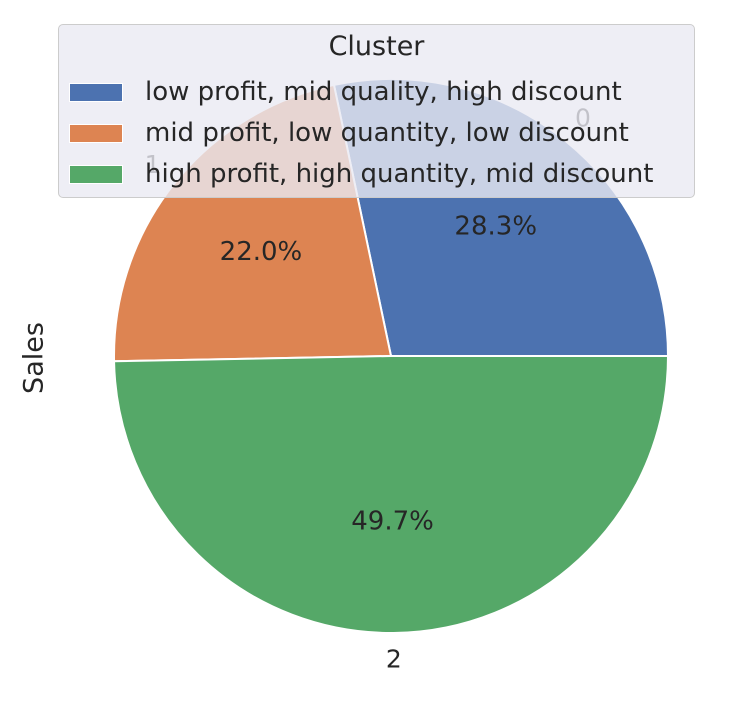 The height and width of the screenshot is (713, 747). Describe the element at coordinates (399, 174) in the screenshot. I see `legend-entry-label: high profit, high quantity, mid discount` at that location.